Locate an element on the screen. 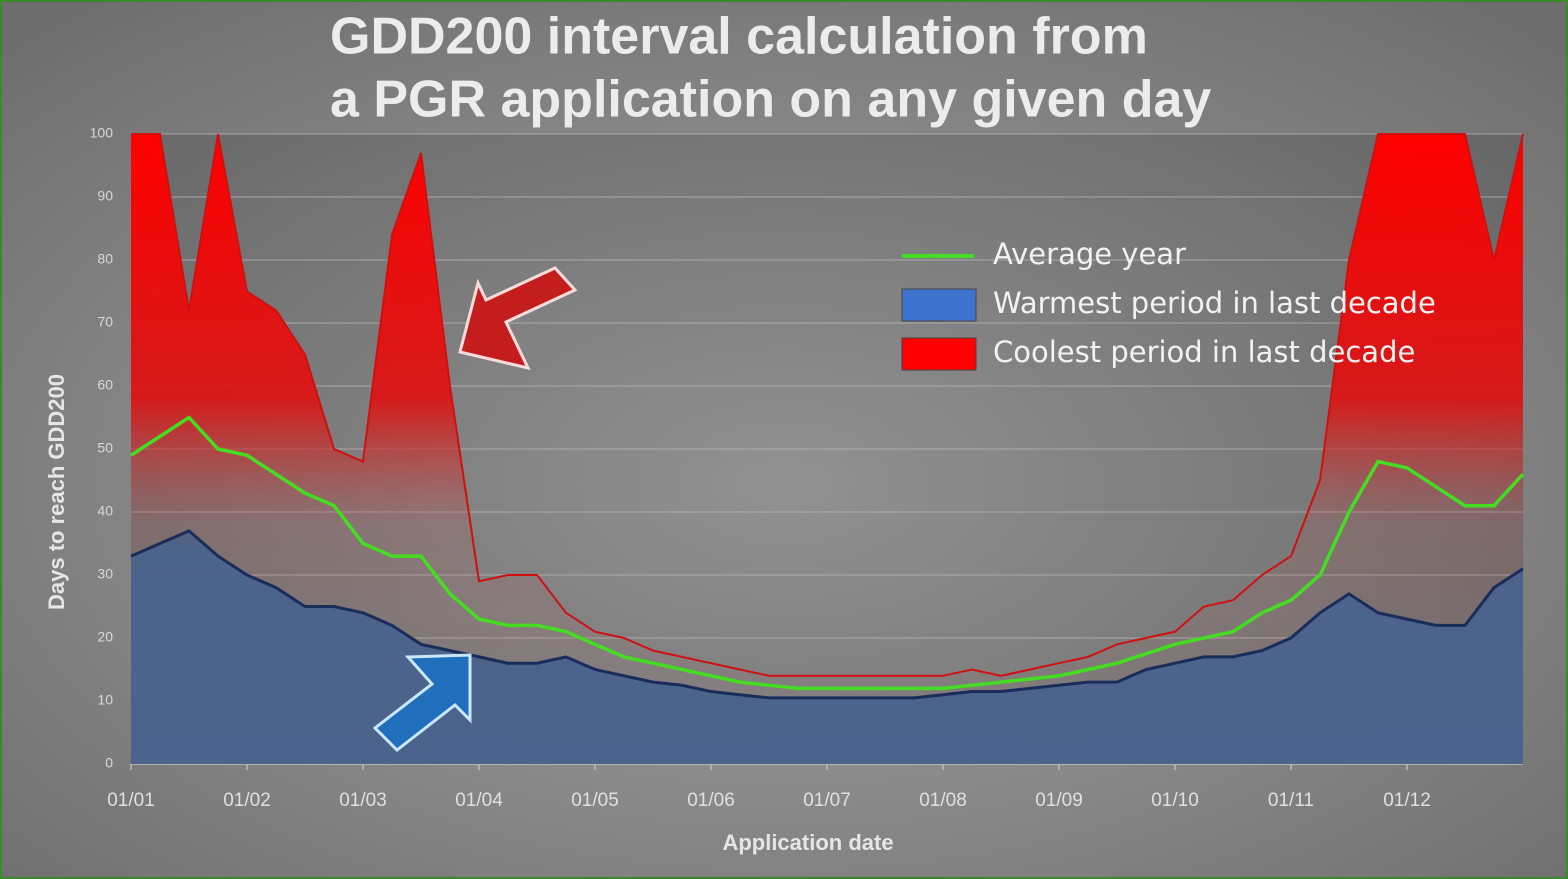  legend-label: Warmest period in last decade is located at coordinates (1214, 303).